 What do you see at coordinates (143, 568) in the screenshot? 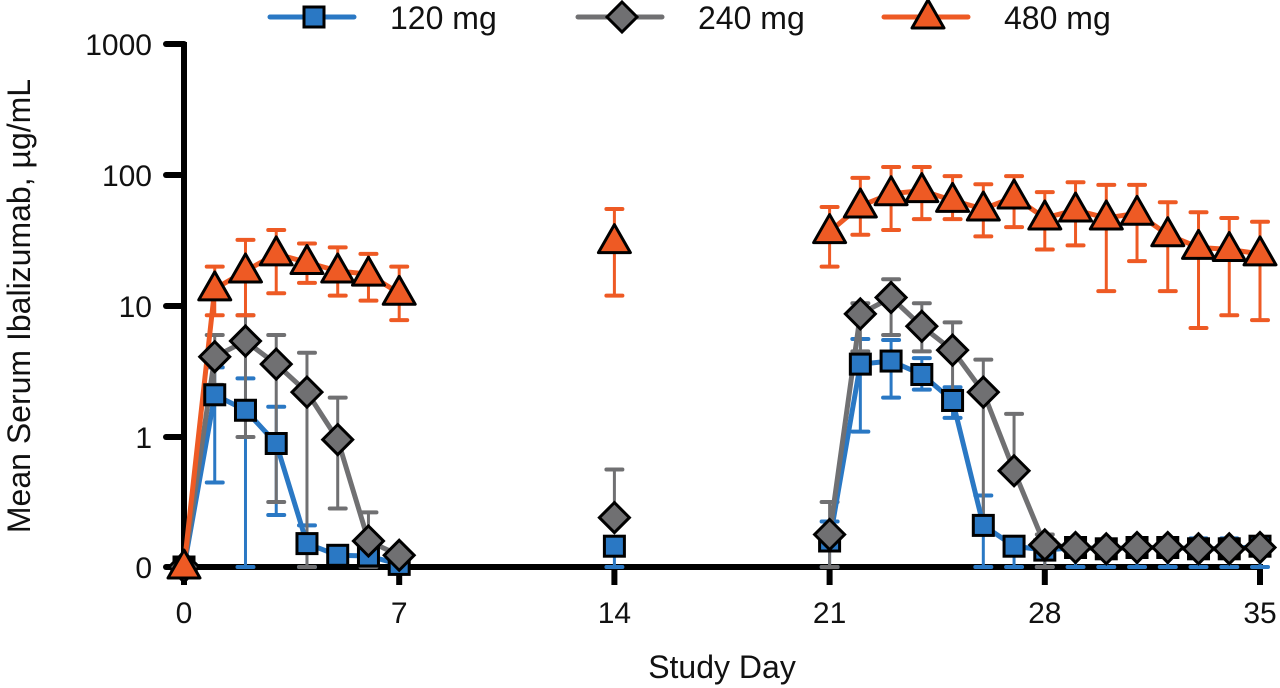
I see `y-tick-label: 0` at bounding box center [143, 568].